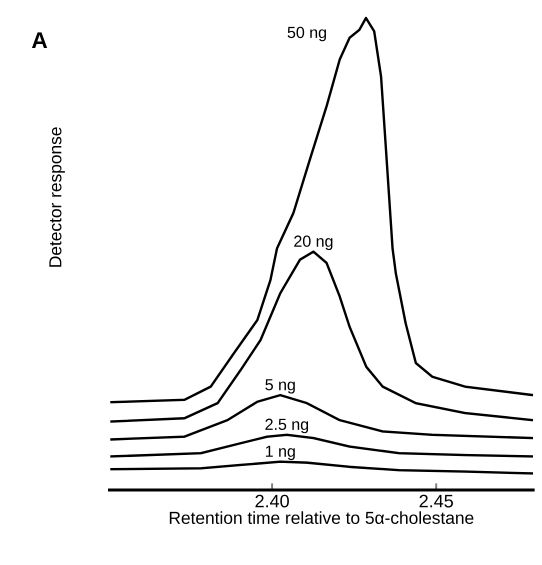  I want to click on x-axis-title: Retention time relative to 5α-cholestane, so click(322, 517).